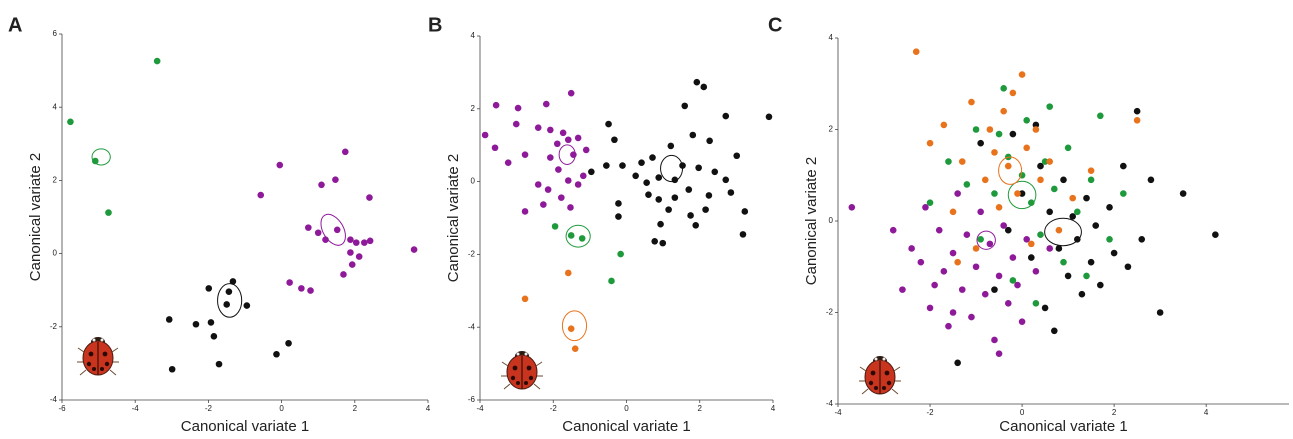 This screenshot has height=439, width=1293. What do you see at coordinates (15, 25) in the screenshot?
I see `panel-label: A` at bounding box center [15, 25].